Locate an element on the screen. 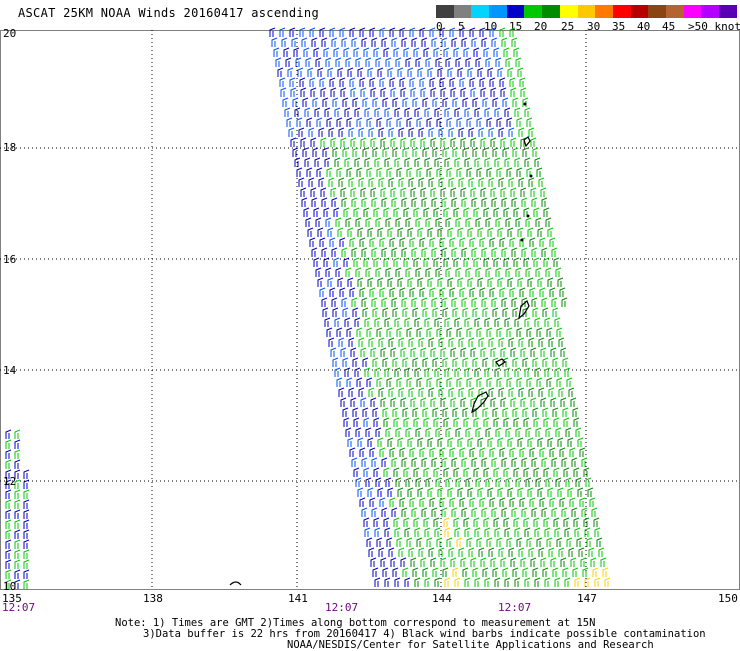 The image size is (740, 651). lon-label-144: 144 is located at coordinates (442, 598).